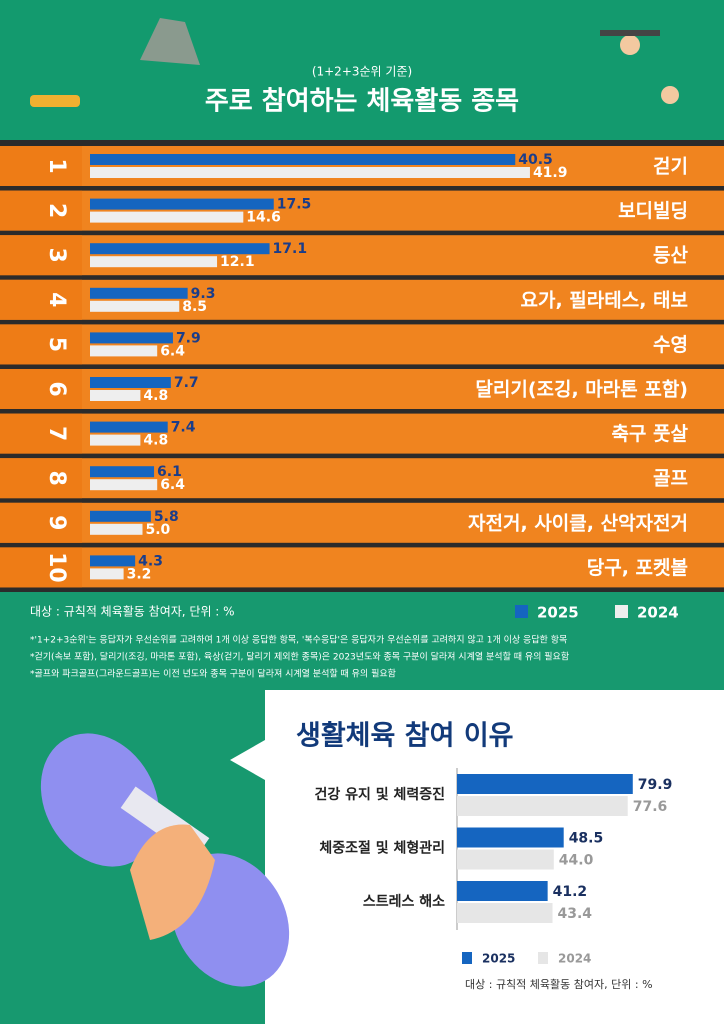 The height and width of the screenshot is (1024, 724). I want to click on value-label: 9.3, so click(203, 294).